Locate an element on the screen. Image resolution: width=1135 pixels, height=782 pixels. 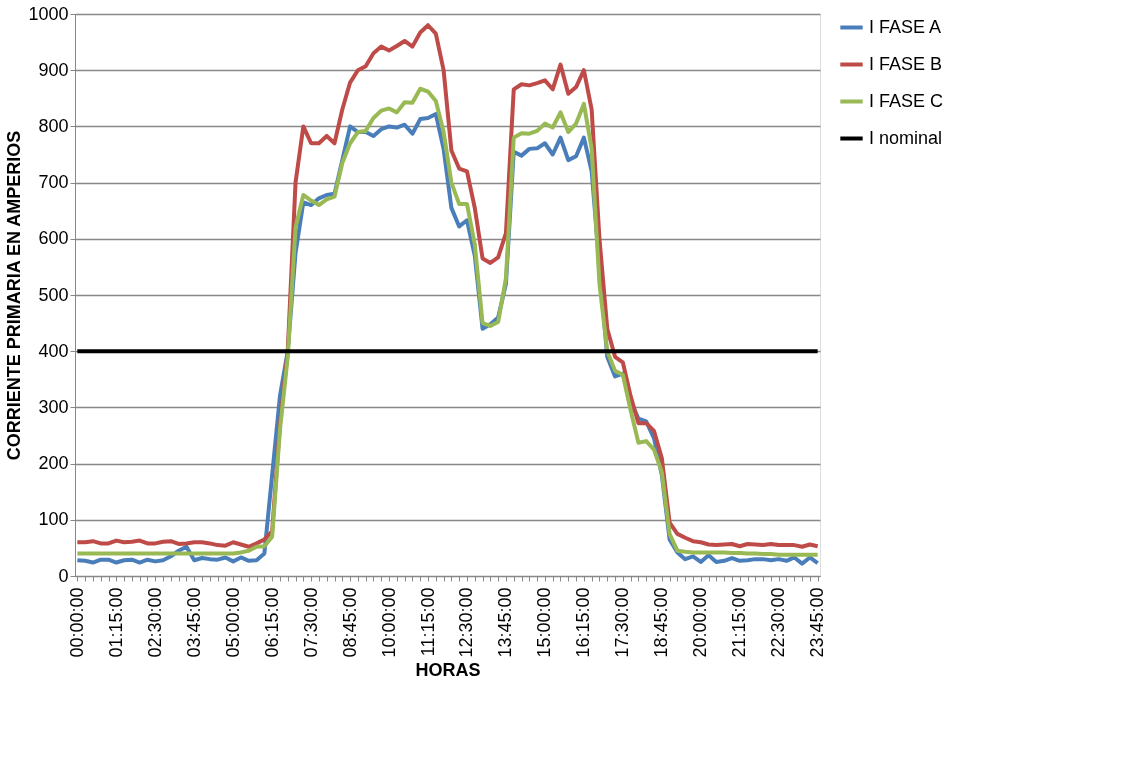
x-tick-label: 07:30:00 is located at coordinates (310, 622).